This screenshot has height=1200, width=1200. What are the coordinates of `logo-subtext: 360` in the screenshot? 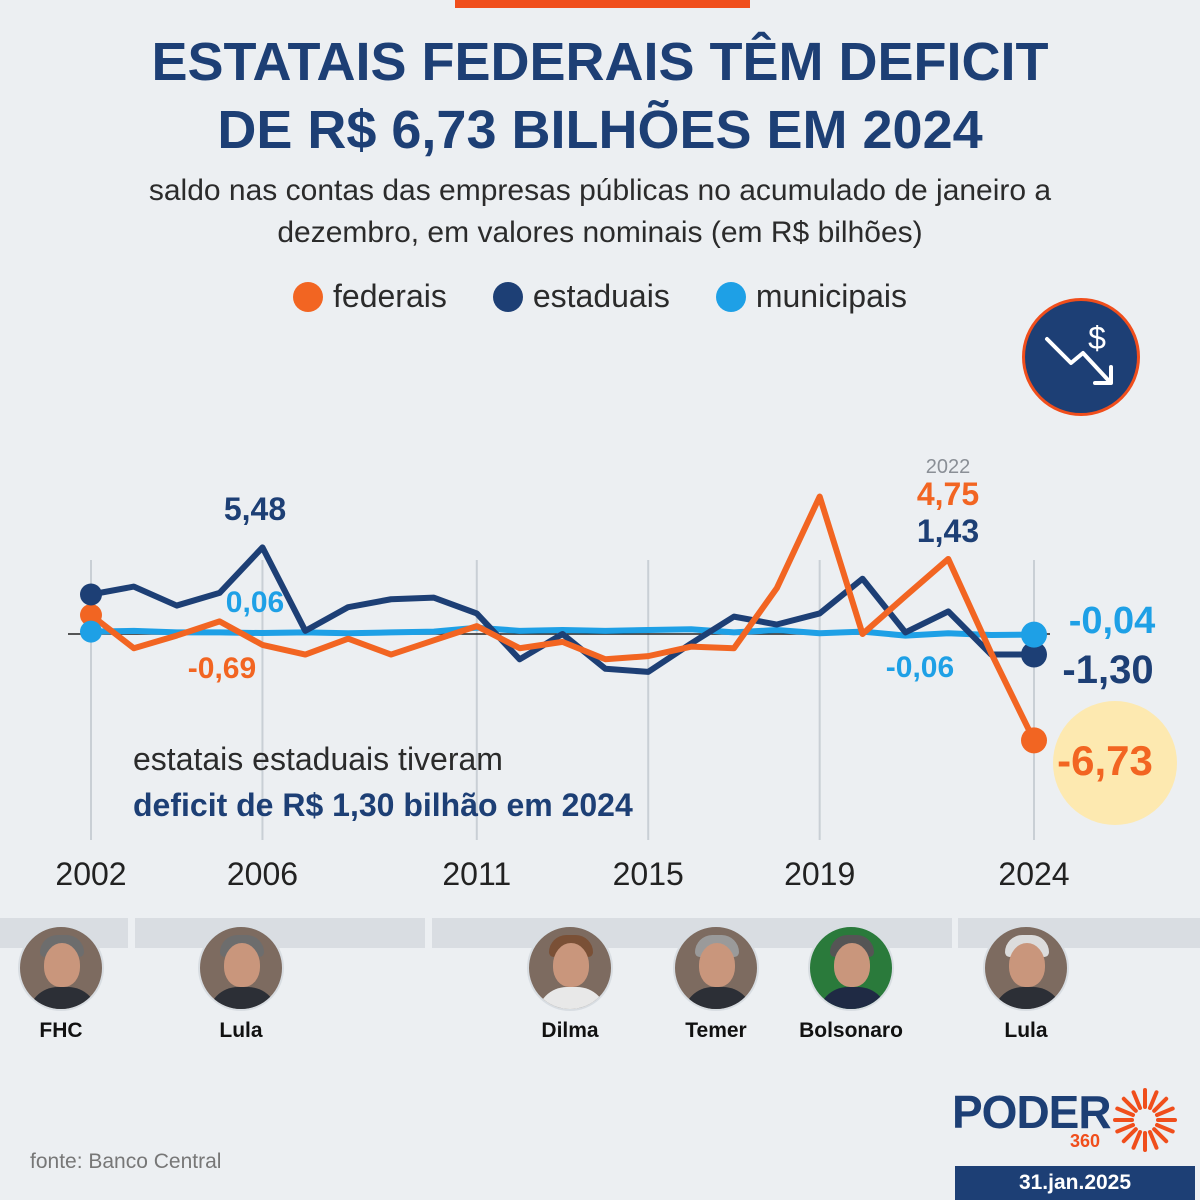 It's located at (1085, 1141).